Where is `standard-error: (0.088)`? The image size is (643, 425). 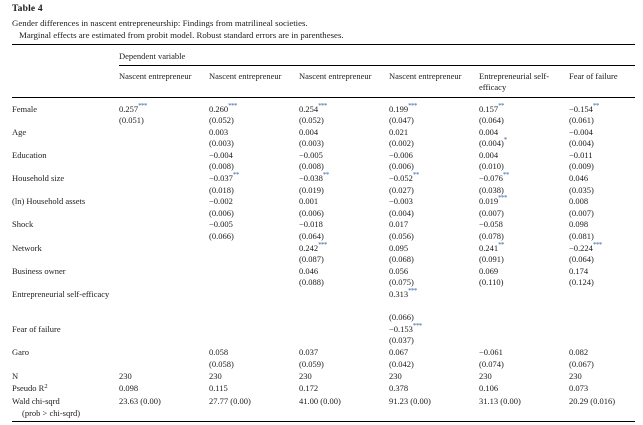 standard-error: (0.088) is located at coordinates (311, 282).